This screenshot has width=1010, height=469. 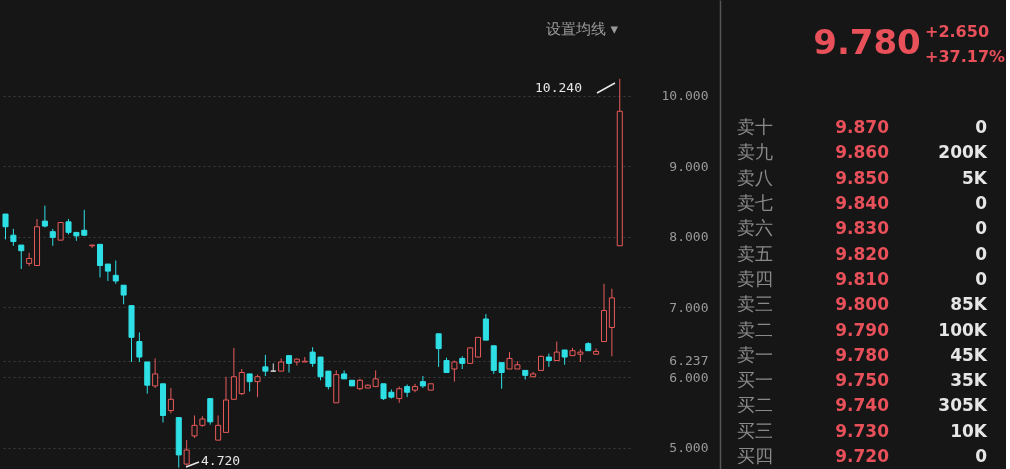 I want to click on category-label: 卖二, so click(x=755, y=329).